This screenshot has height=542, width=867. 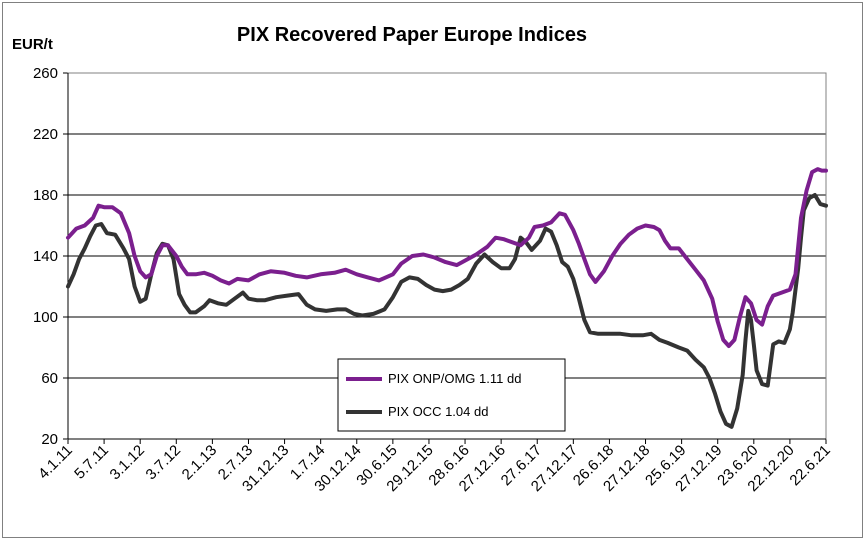 What do you see at coordinates (49, 439) in the screenshot?
I see `y-tick-label-20: 20` at bounding box center [49, 439].